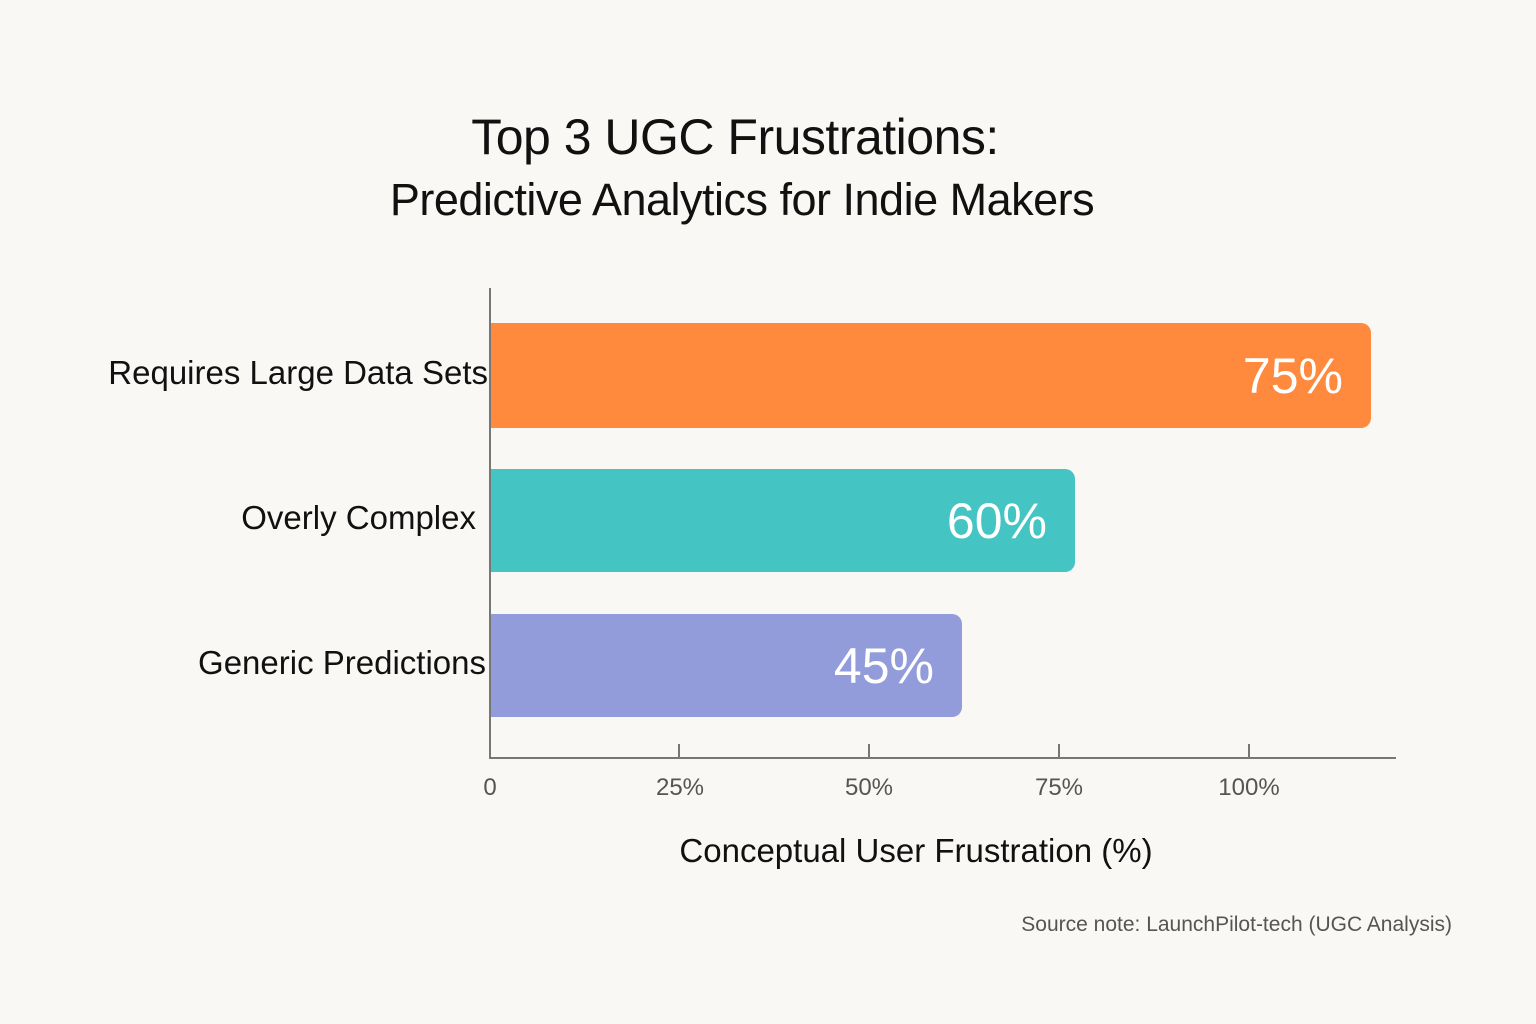 The height and width of the screenshot is (1024, 1536). I want to click on chart-title: Top 3 UGC Frustrations:, so click(735, 137).